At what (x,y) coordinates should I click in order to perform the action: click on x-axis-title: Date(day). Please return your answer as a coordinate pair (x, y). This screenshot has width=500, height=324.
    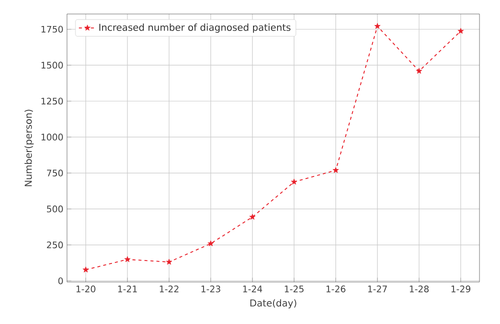
    Looking at the image, I should click on (273, 303).